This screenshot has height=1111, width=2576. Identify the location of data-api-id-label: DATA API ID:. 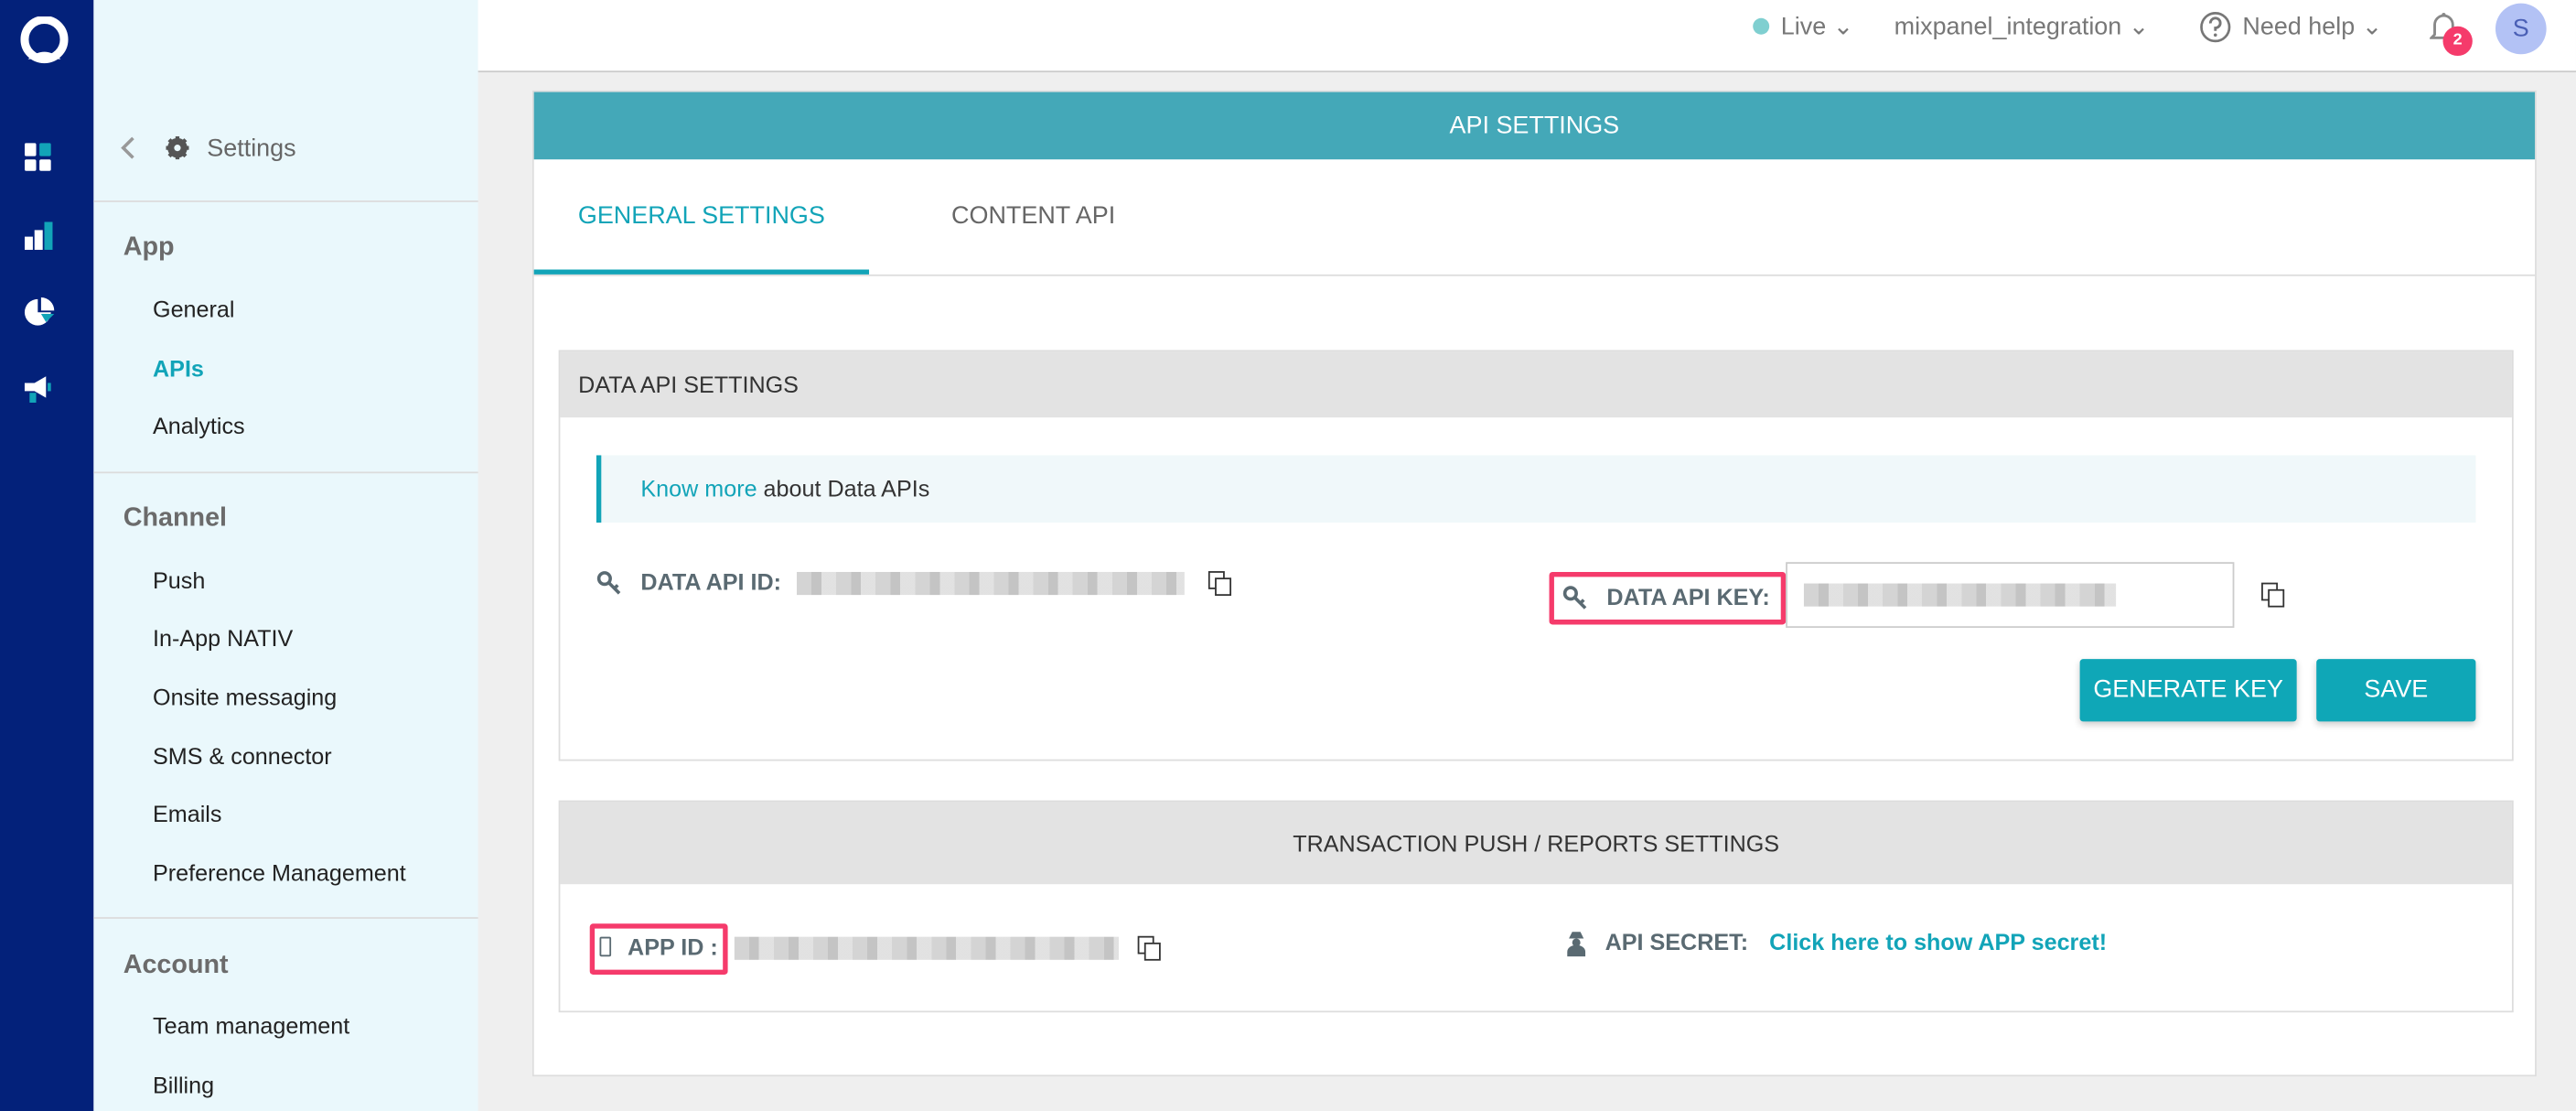
(711, 582).